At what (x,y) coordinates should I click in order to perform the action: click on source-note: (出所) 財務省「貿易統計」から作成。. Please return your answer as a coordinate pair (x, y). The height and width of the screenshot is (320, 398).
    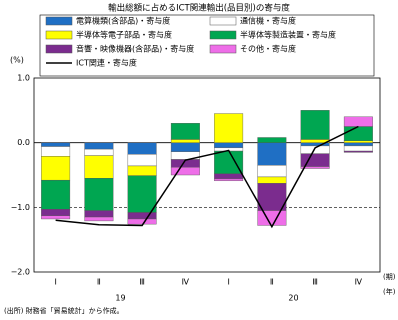
    Looking at the image, I should click on (64, 310).